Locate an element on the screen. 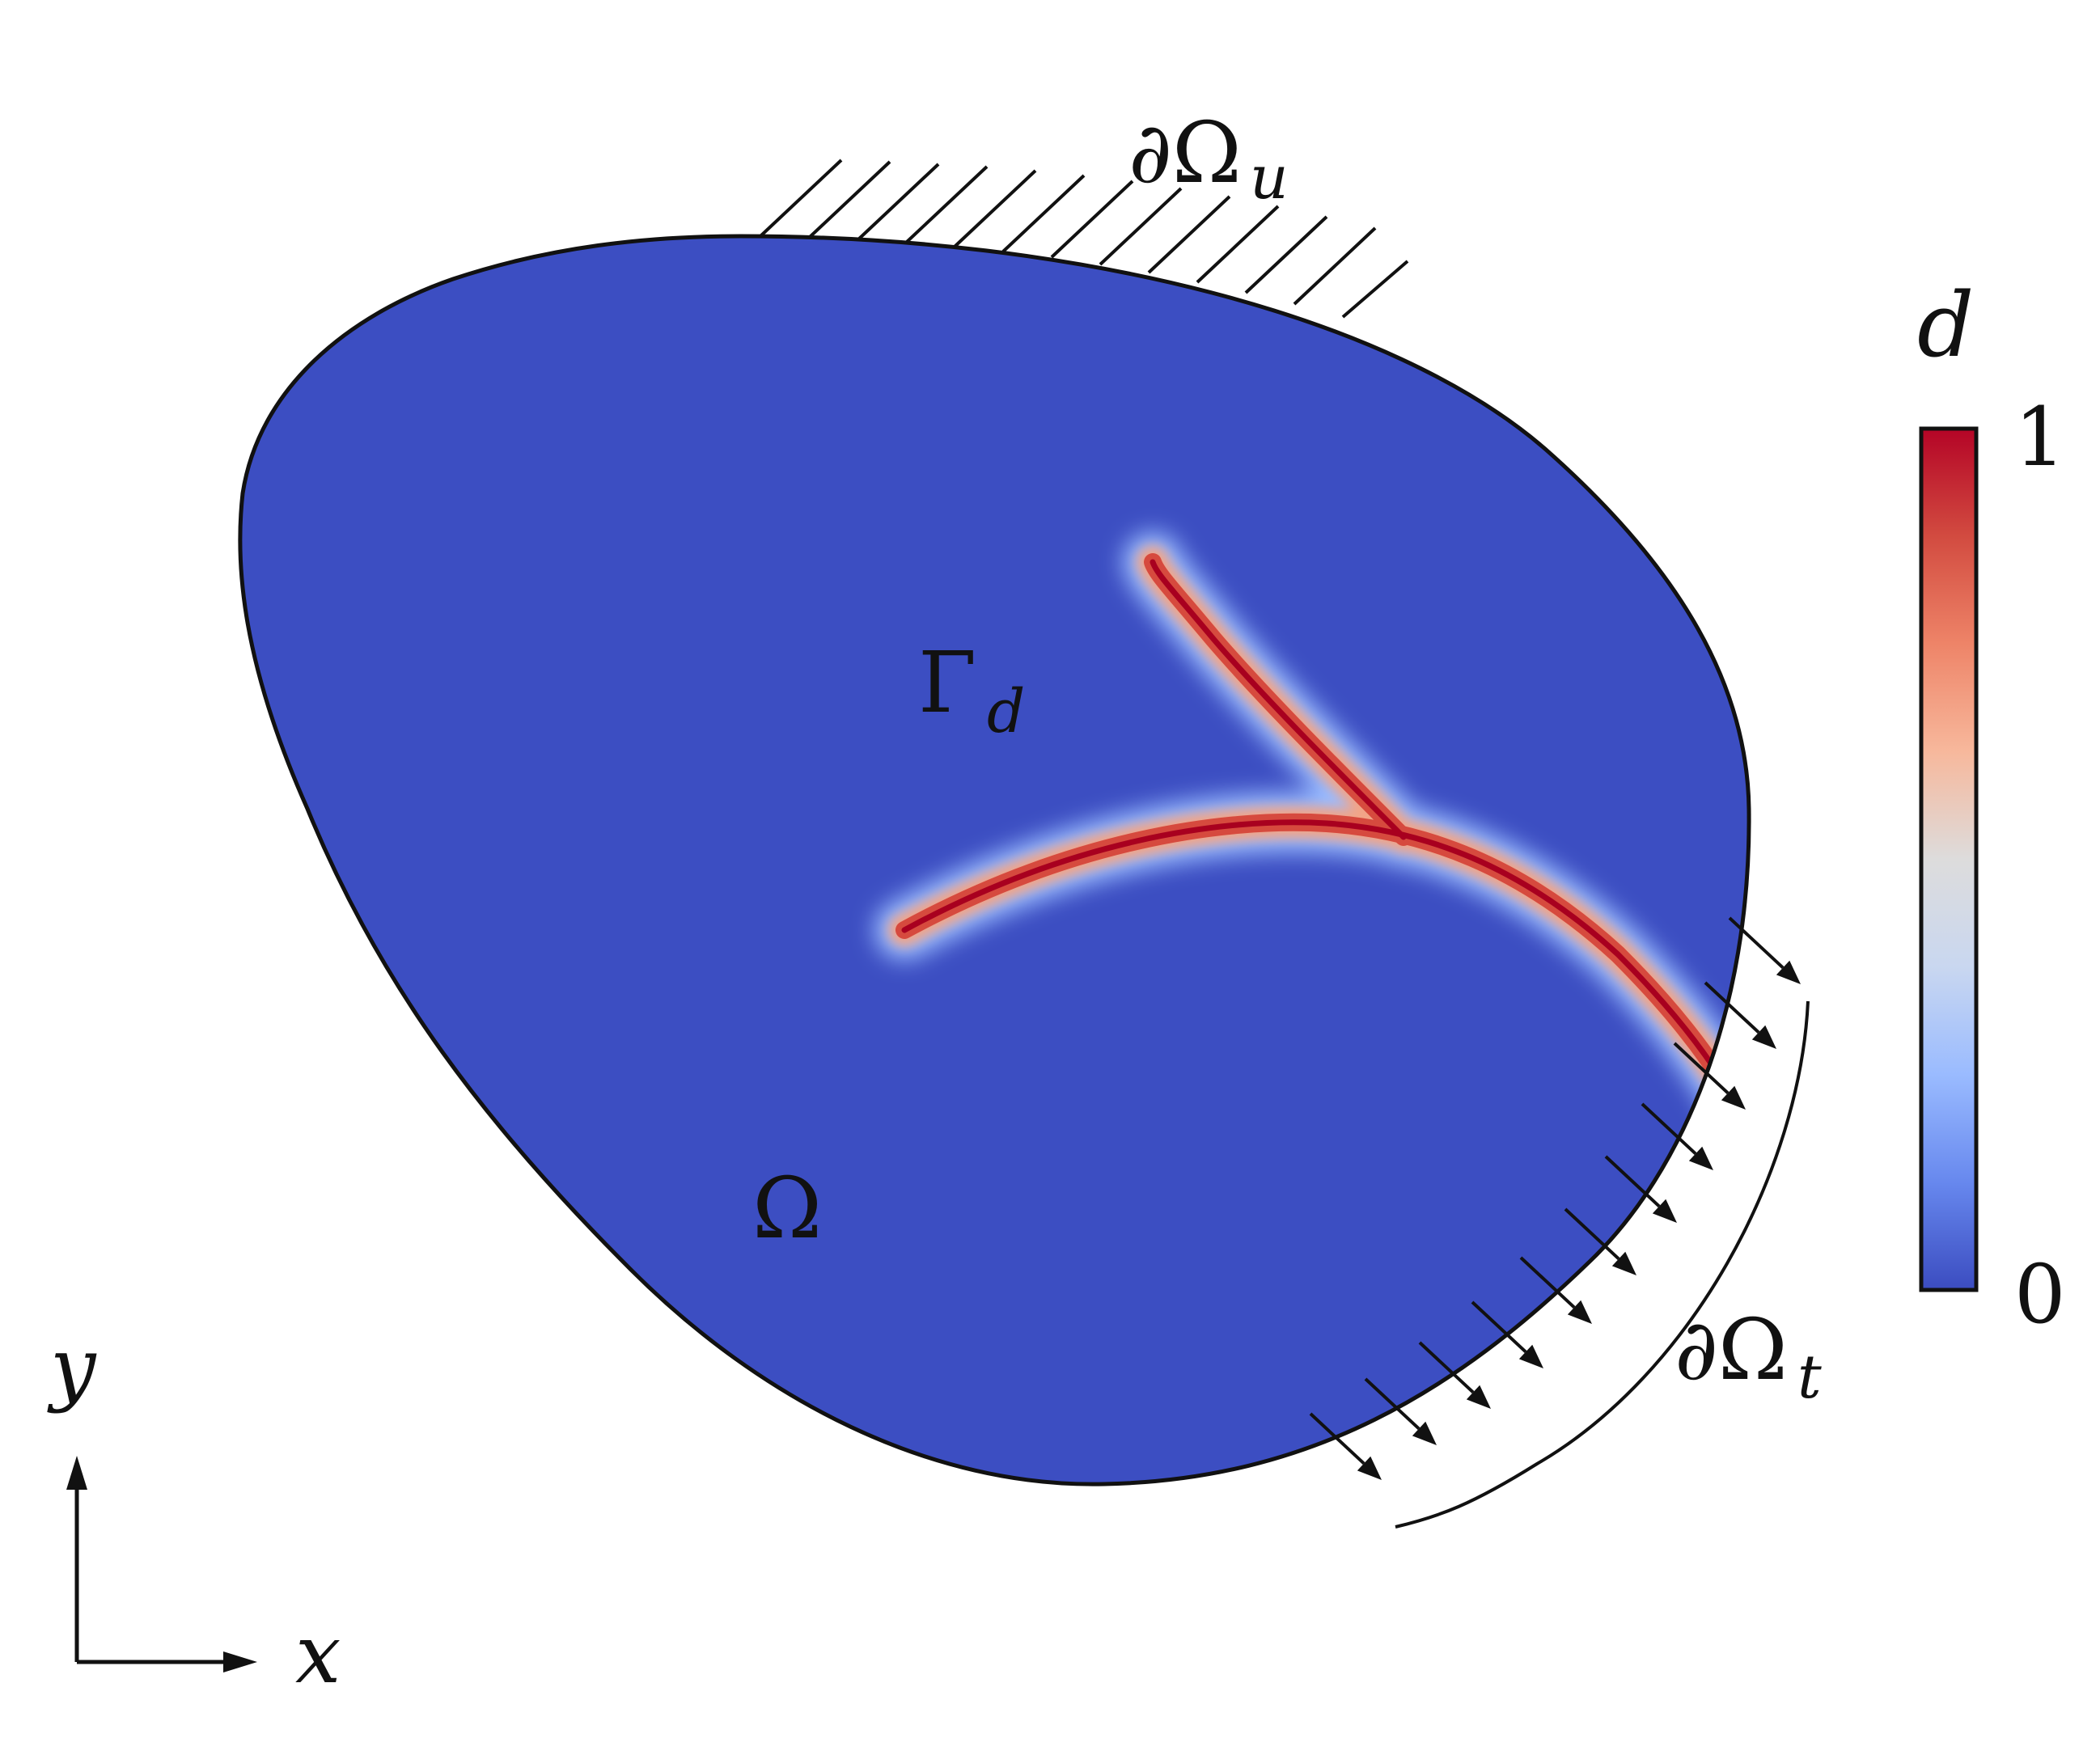 The height and width of the screenshot is (1738, 2100). traction-arrows is located at coordinates (1560, 1222).